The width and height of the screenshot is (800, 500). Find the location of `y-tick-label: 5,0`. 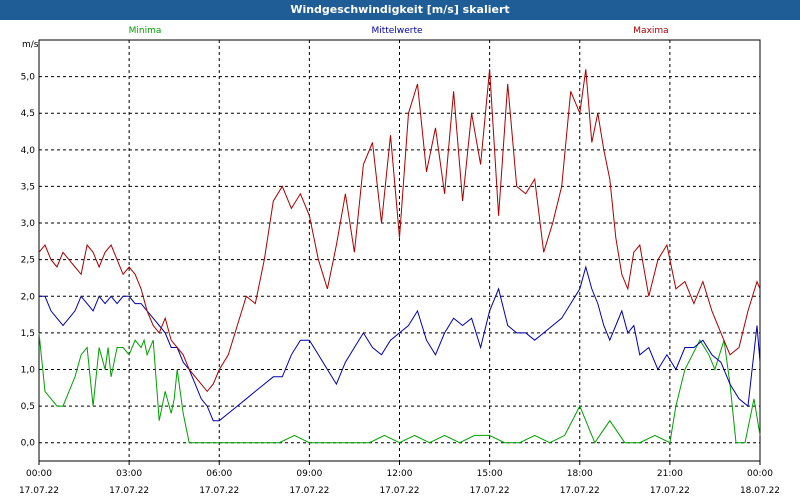

y-tick-label: 5,0 is located at coordinates (28, 78).